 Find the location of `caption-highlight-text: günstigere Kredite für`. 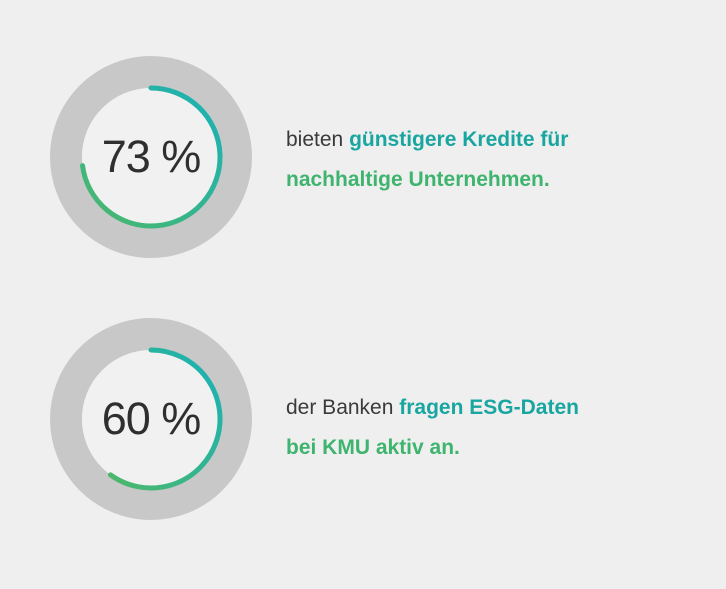

caption-highlight-text: günstigere Kredite für is located at coordinates (459, 139).